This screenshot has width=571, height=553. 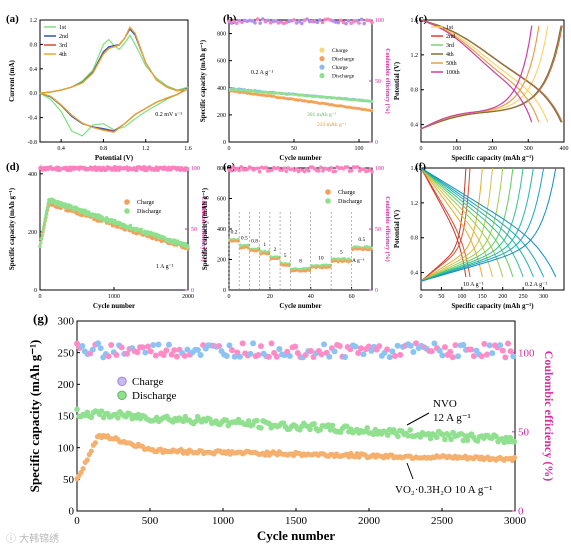 I want to click on legend-label: 4th, so click(x=450, y=55).